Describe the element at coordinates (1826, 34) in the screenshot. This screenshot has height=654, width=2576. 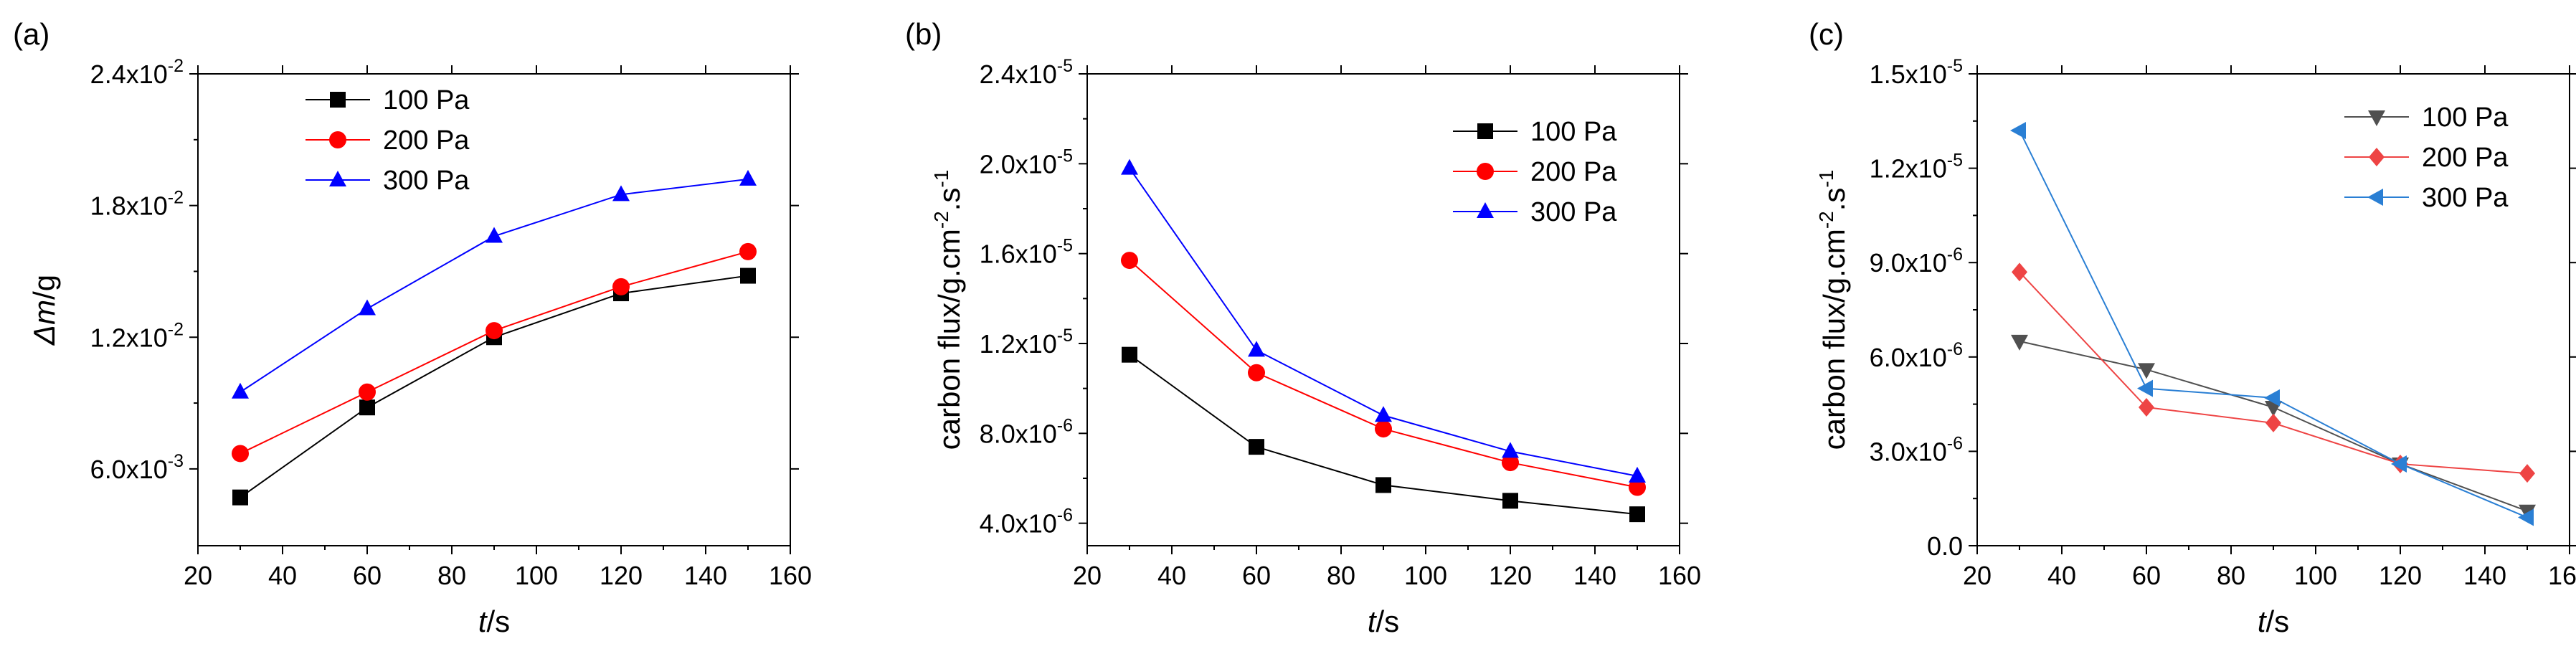
I see `panel-label: (c)` at that location.